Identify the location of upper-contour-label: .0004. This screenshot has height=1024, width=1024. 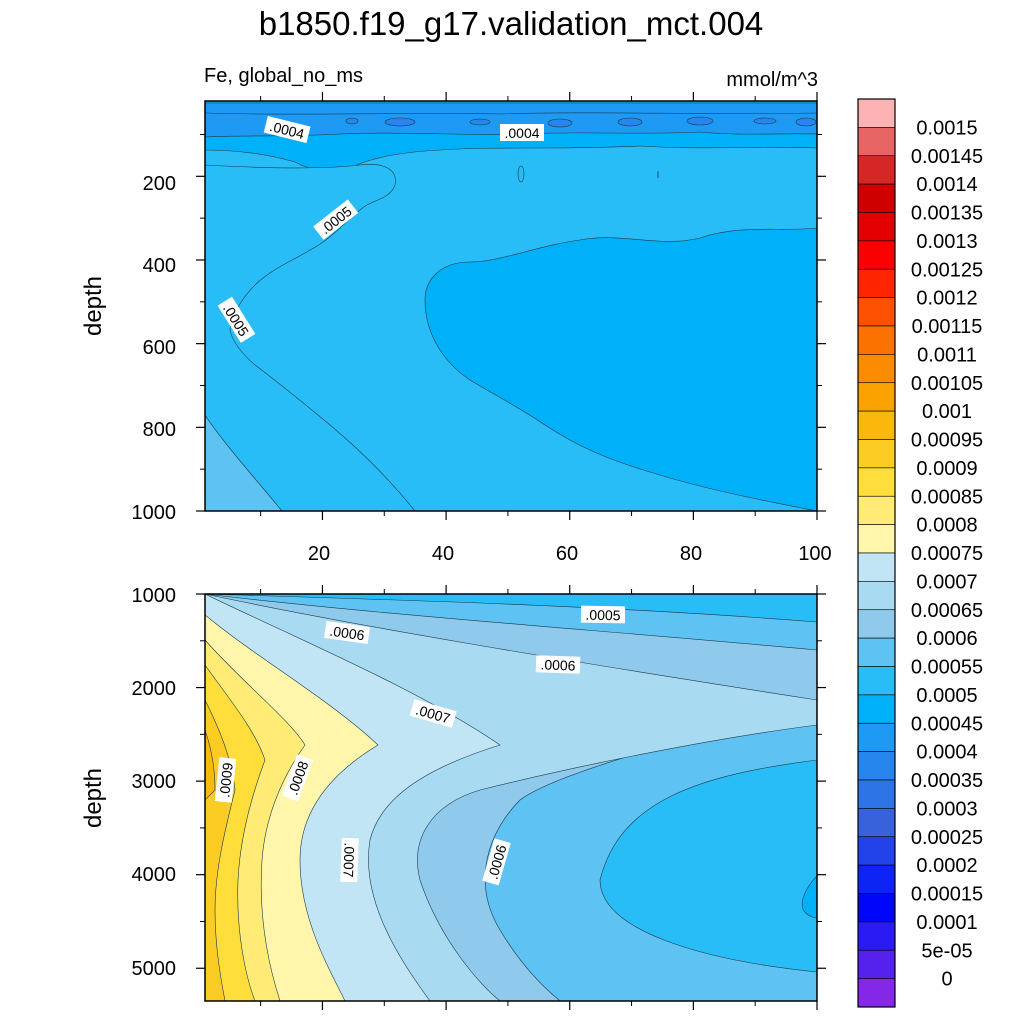
(522, 132).